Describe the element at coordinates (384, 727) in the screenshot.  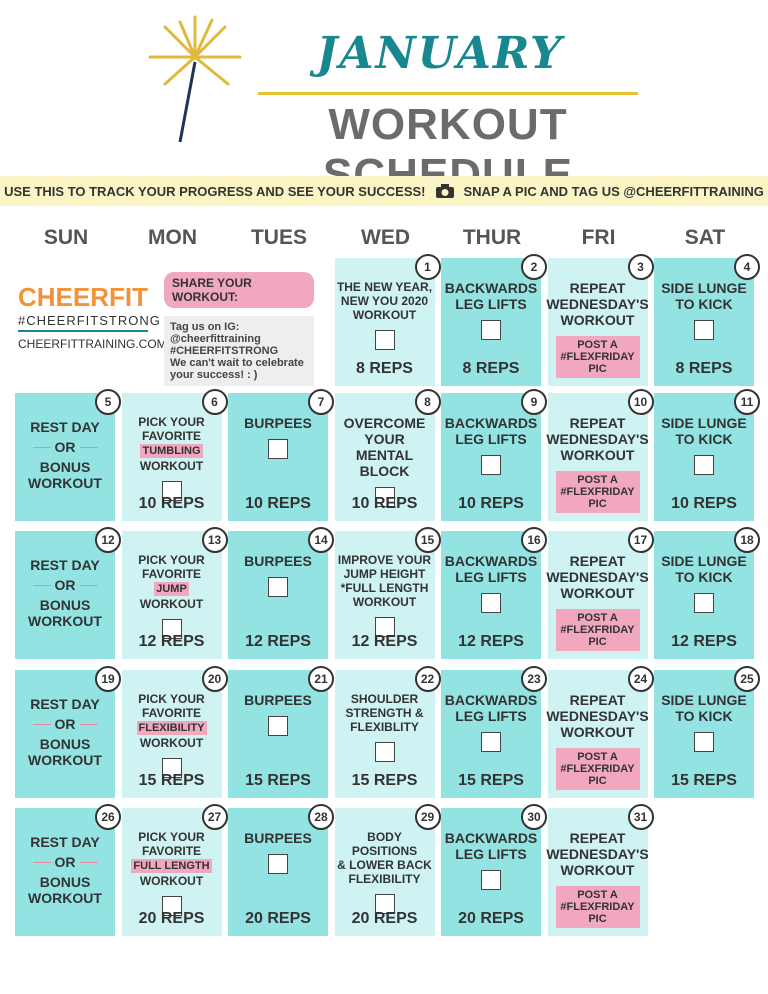
I see `day-text: FLEXIBLITY` at that location.